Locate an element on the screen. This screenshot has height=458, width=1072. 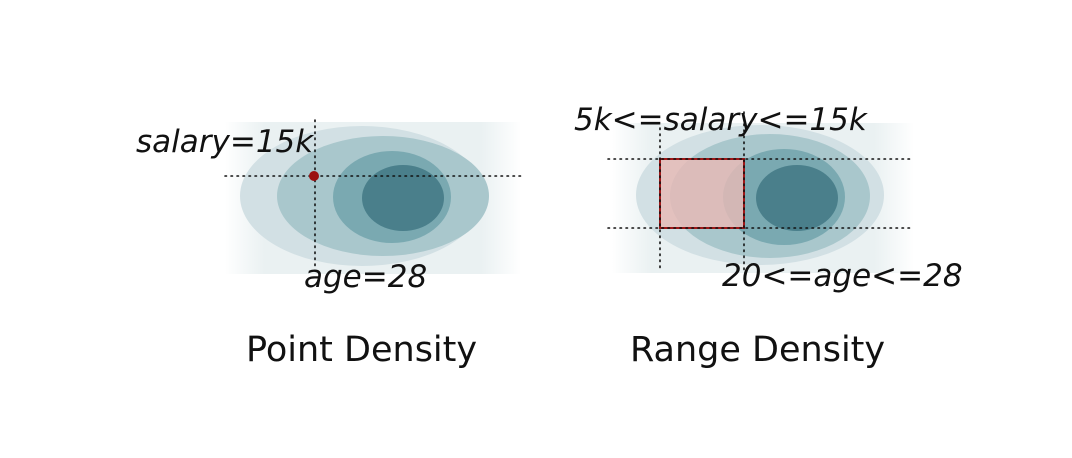
point-density-contour is located at coordinates (373, 198).